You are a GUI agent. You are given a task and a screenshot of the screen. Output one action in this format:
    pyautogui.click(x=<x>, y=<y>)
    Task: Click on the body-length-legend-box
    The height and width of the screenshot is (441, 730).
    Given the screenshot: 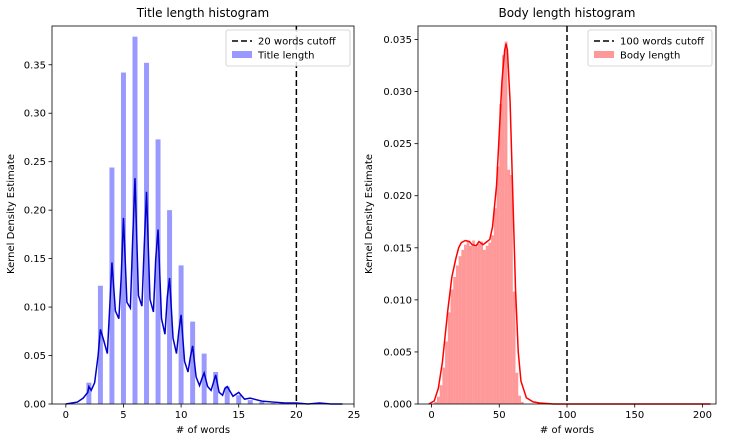 What is the action you would take?
    pyautogui.click(x=650, y=48)
    